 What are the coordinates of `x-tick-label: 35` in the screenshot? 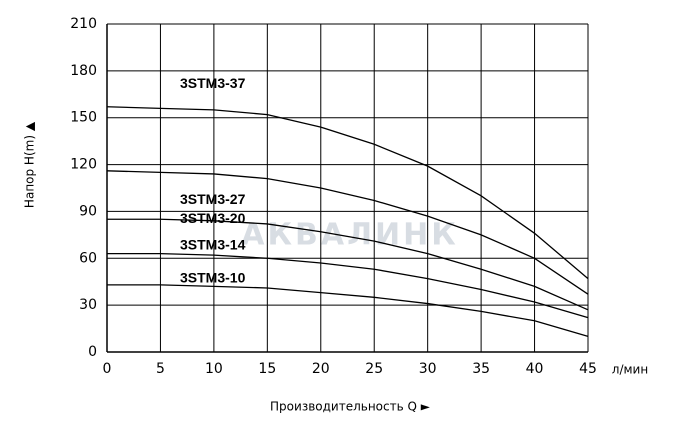 It's located at (481, 369).